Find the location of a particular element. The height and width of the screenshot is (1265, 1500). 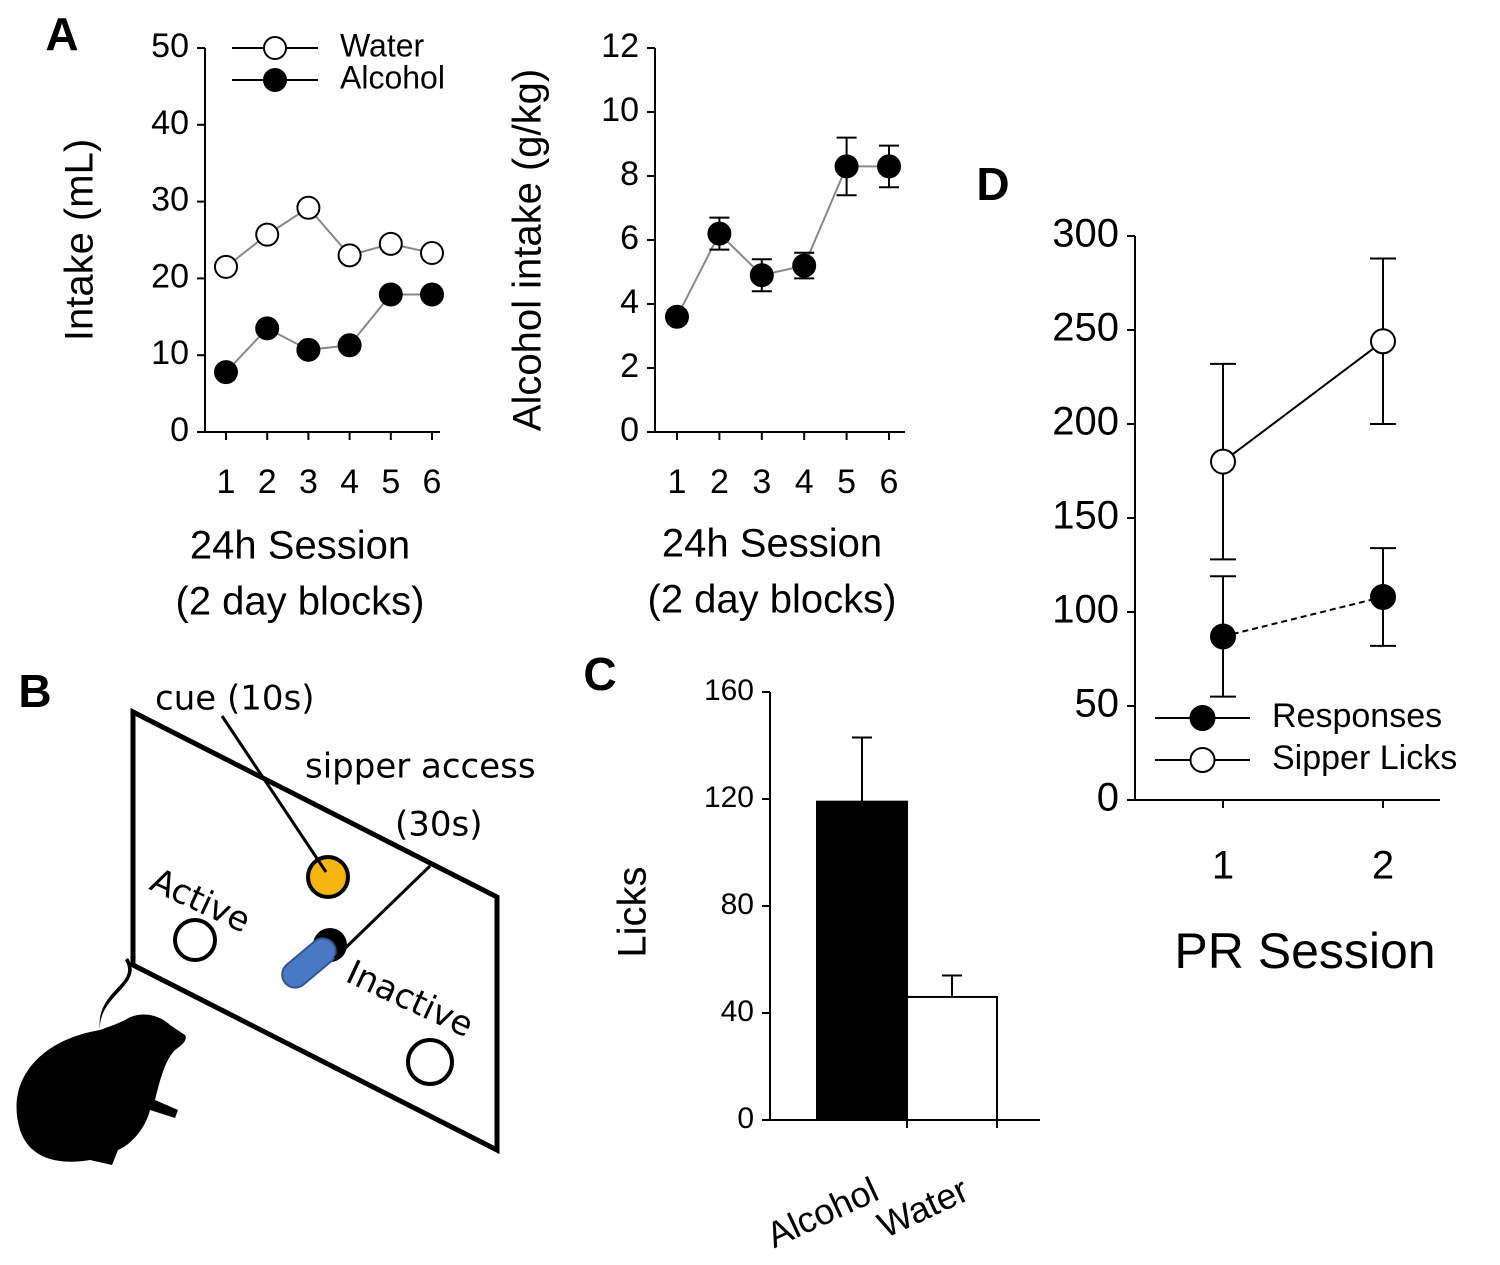

panel-label: C is located at coordinates (599, 674).